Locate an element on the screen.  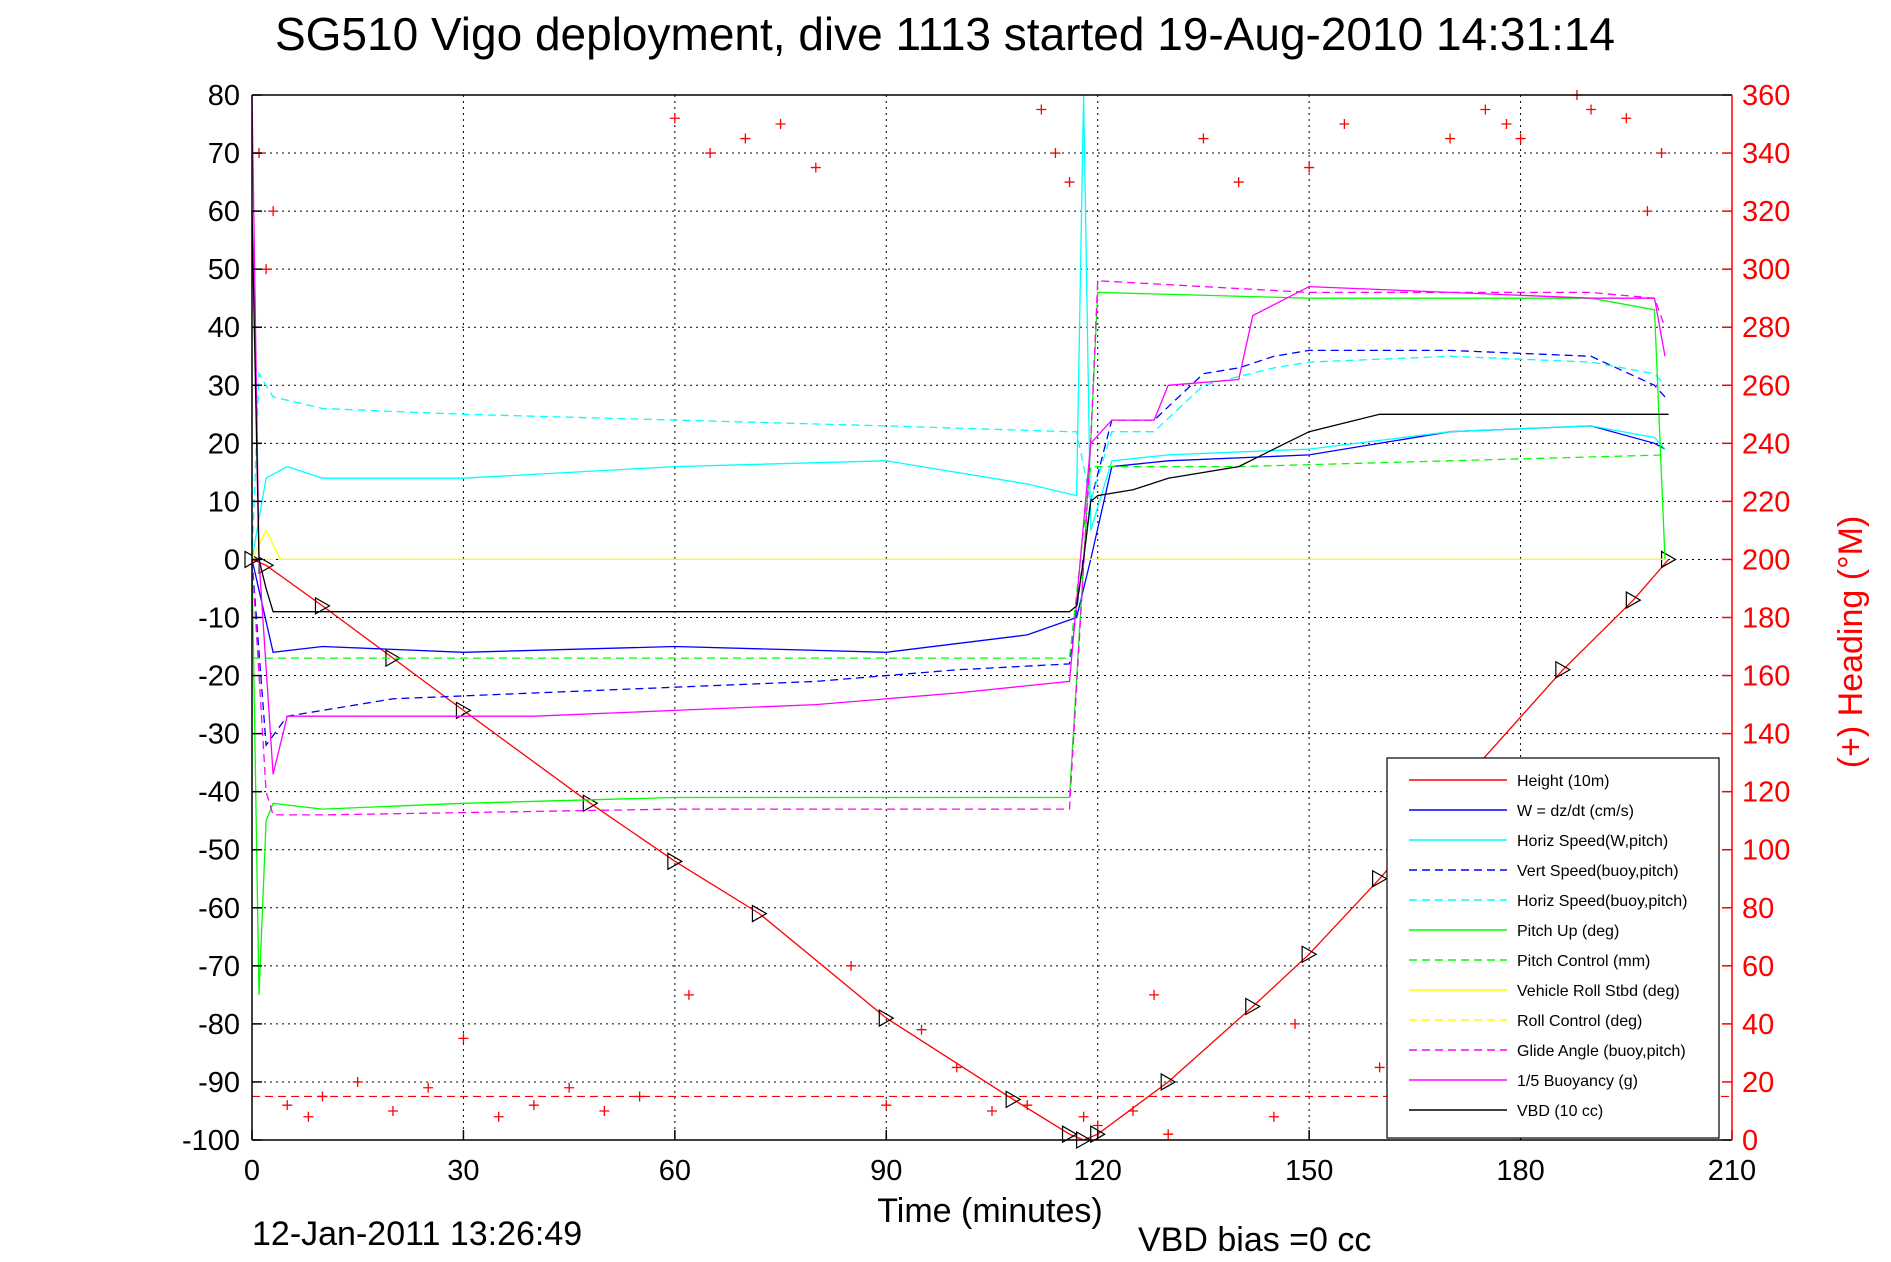
x-tick-label: 210 is located at coordinates (1732, 1171).